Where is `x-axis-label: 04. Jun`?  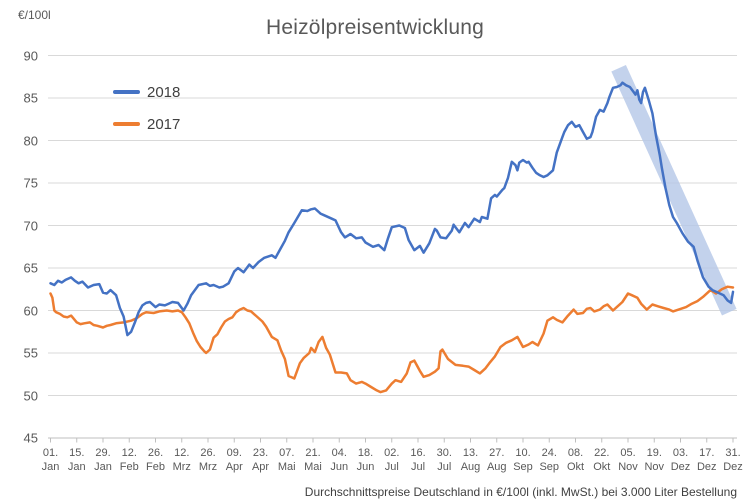 x-axis-label: 04. Jun is located at coordinates (339, 460).